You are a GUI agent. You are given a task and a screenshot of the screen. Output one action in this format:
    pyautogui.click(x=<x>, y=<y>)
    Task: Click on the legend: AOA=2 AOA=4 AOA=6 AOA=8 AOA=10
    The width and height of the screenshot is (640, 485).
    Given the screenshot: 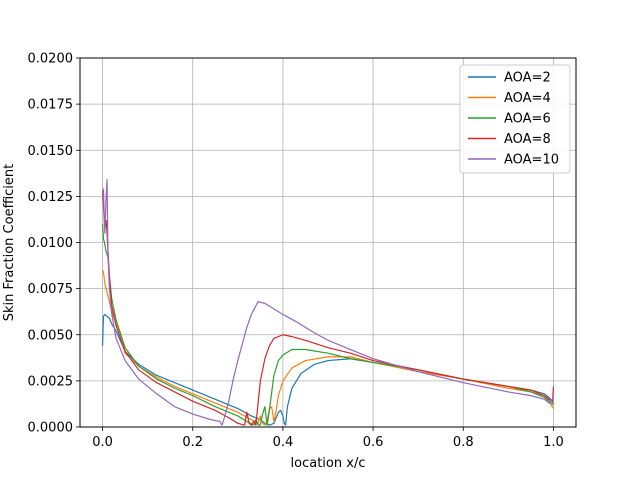 What is the action you would take?
    pyautogui.click(x=515, y=119)
    